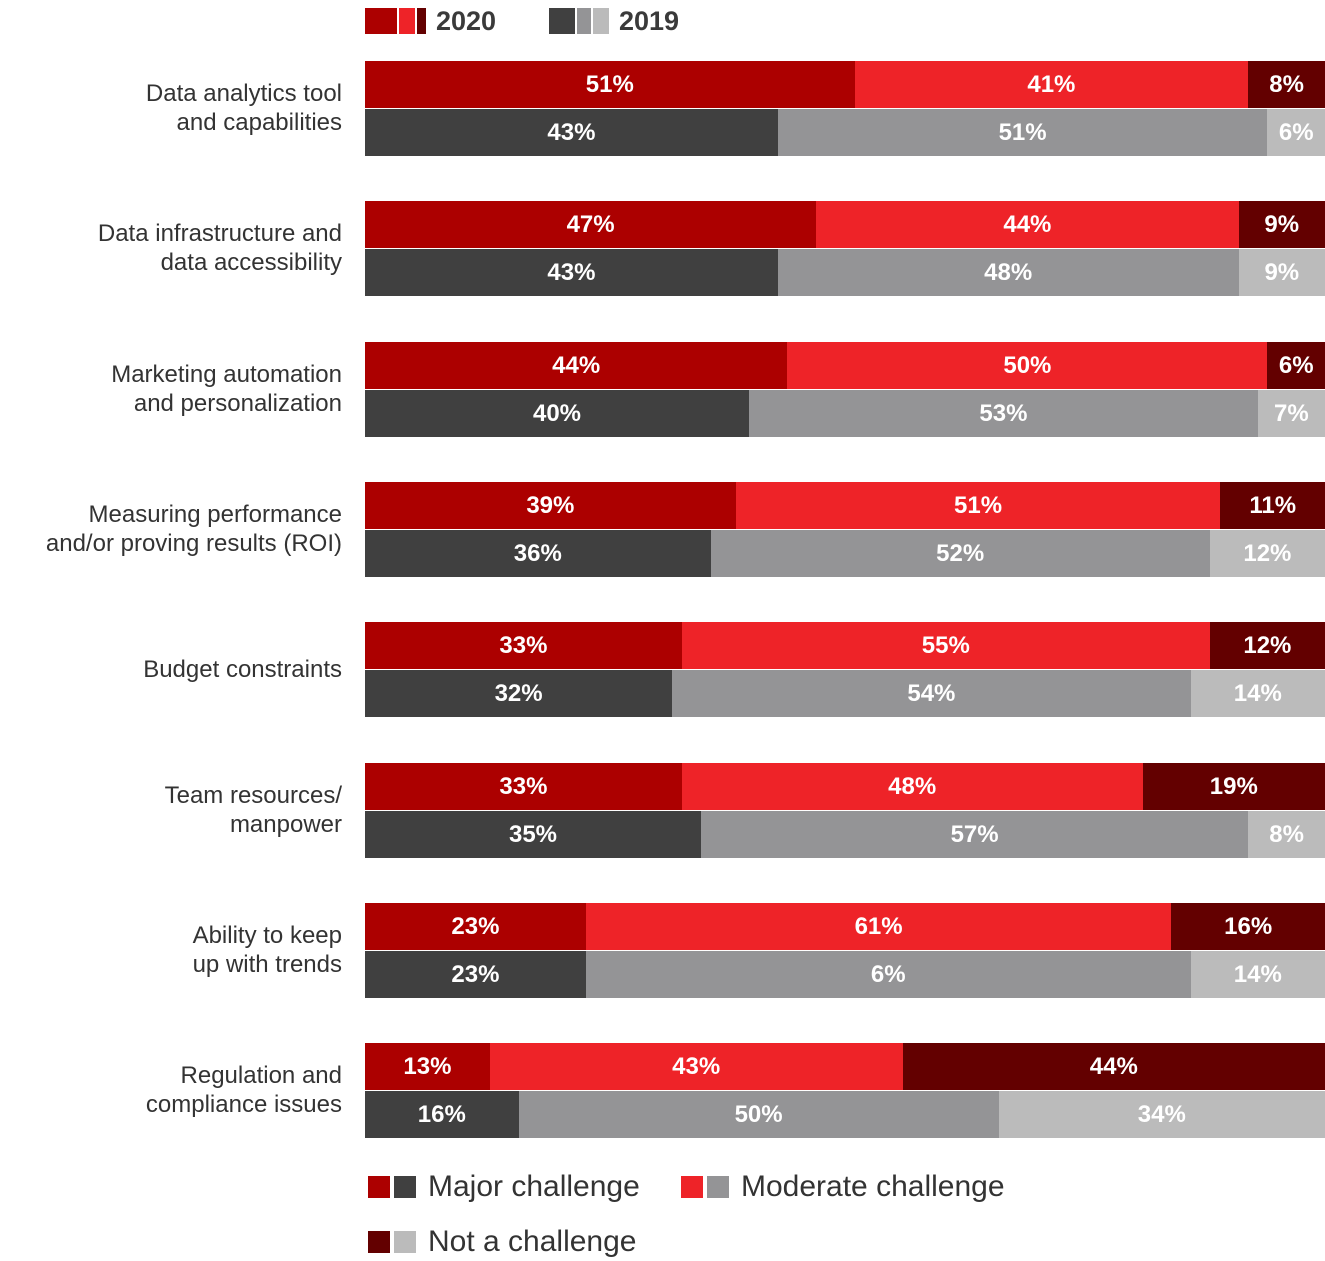 The image size is (1325, 1261). Describe the element at coordinates (1257, 974) in the screenshot. I see `bar-segment-not-a-challenge-2019: 14%` at that location.